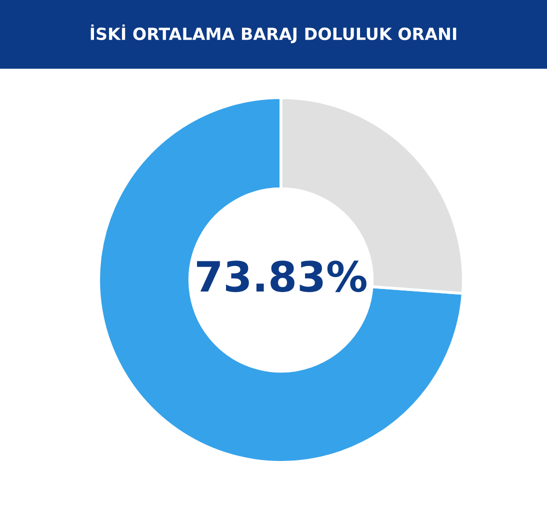 This screenshot has width=547, height=505. I want to click on text: 73.83%, so click(281, 276).